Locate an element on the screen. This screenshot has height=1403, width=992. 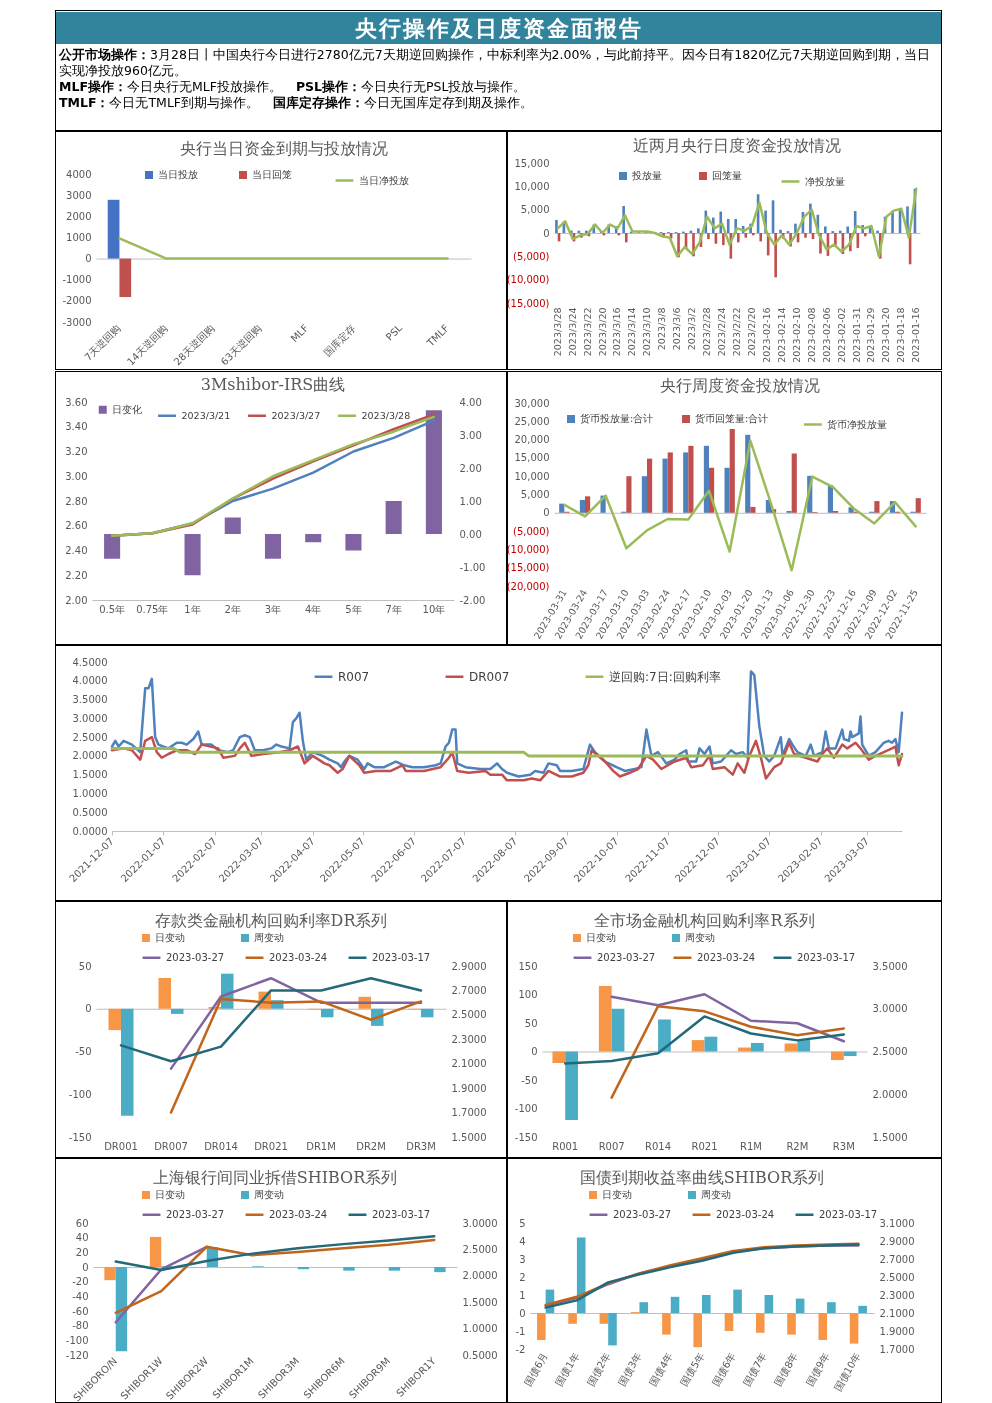
x-tick-label: 2023-02-02 is located at coordinates (841, 335).